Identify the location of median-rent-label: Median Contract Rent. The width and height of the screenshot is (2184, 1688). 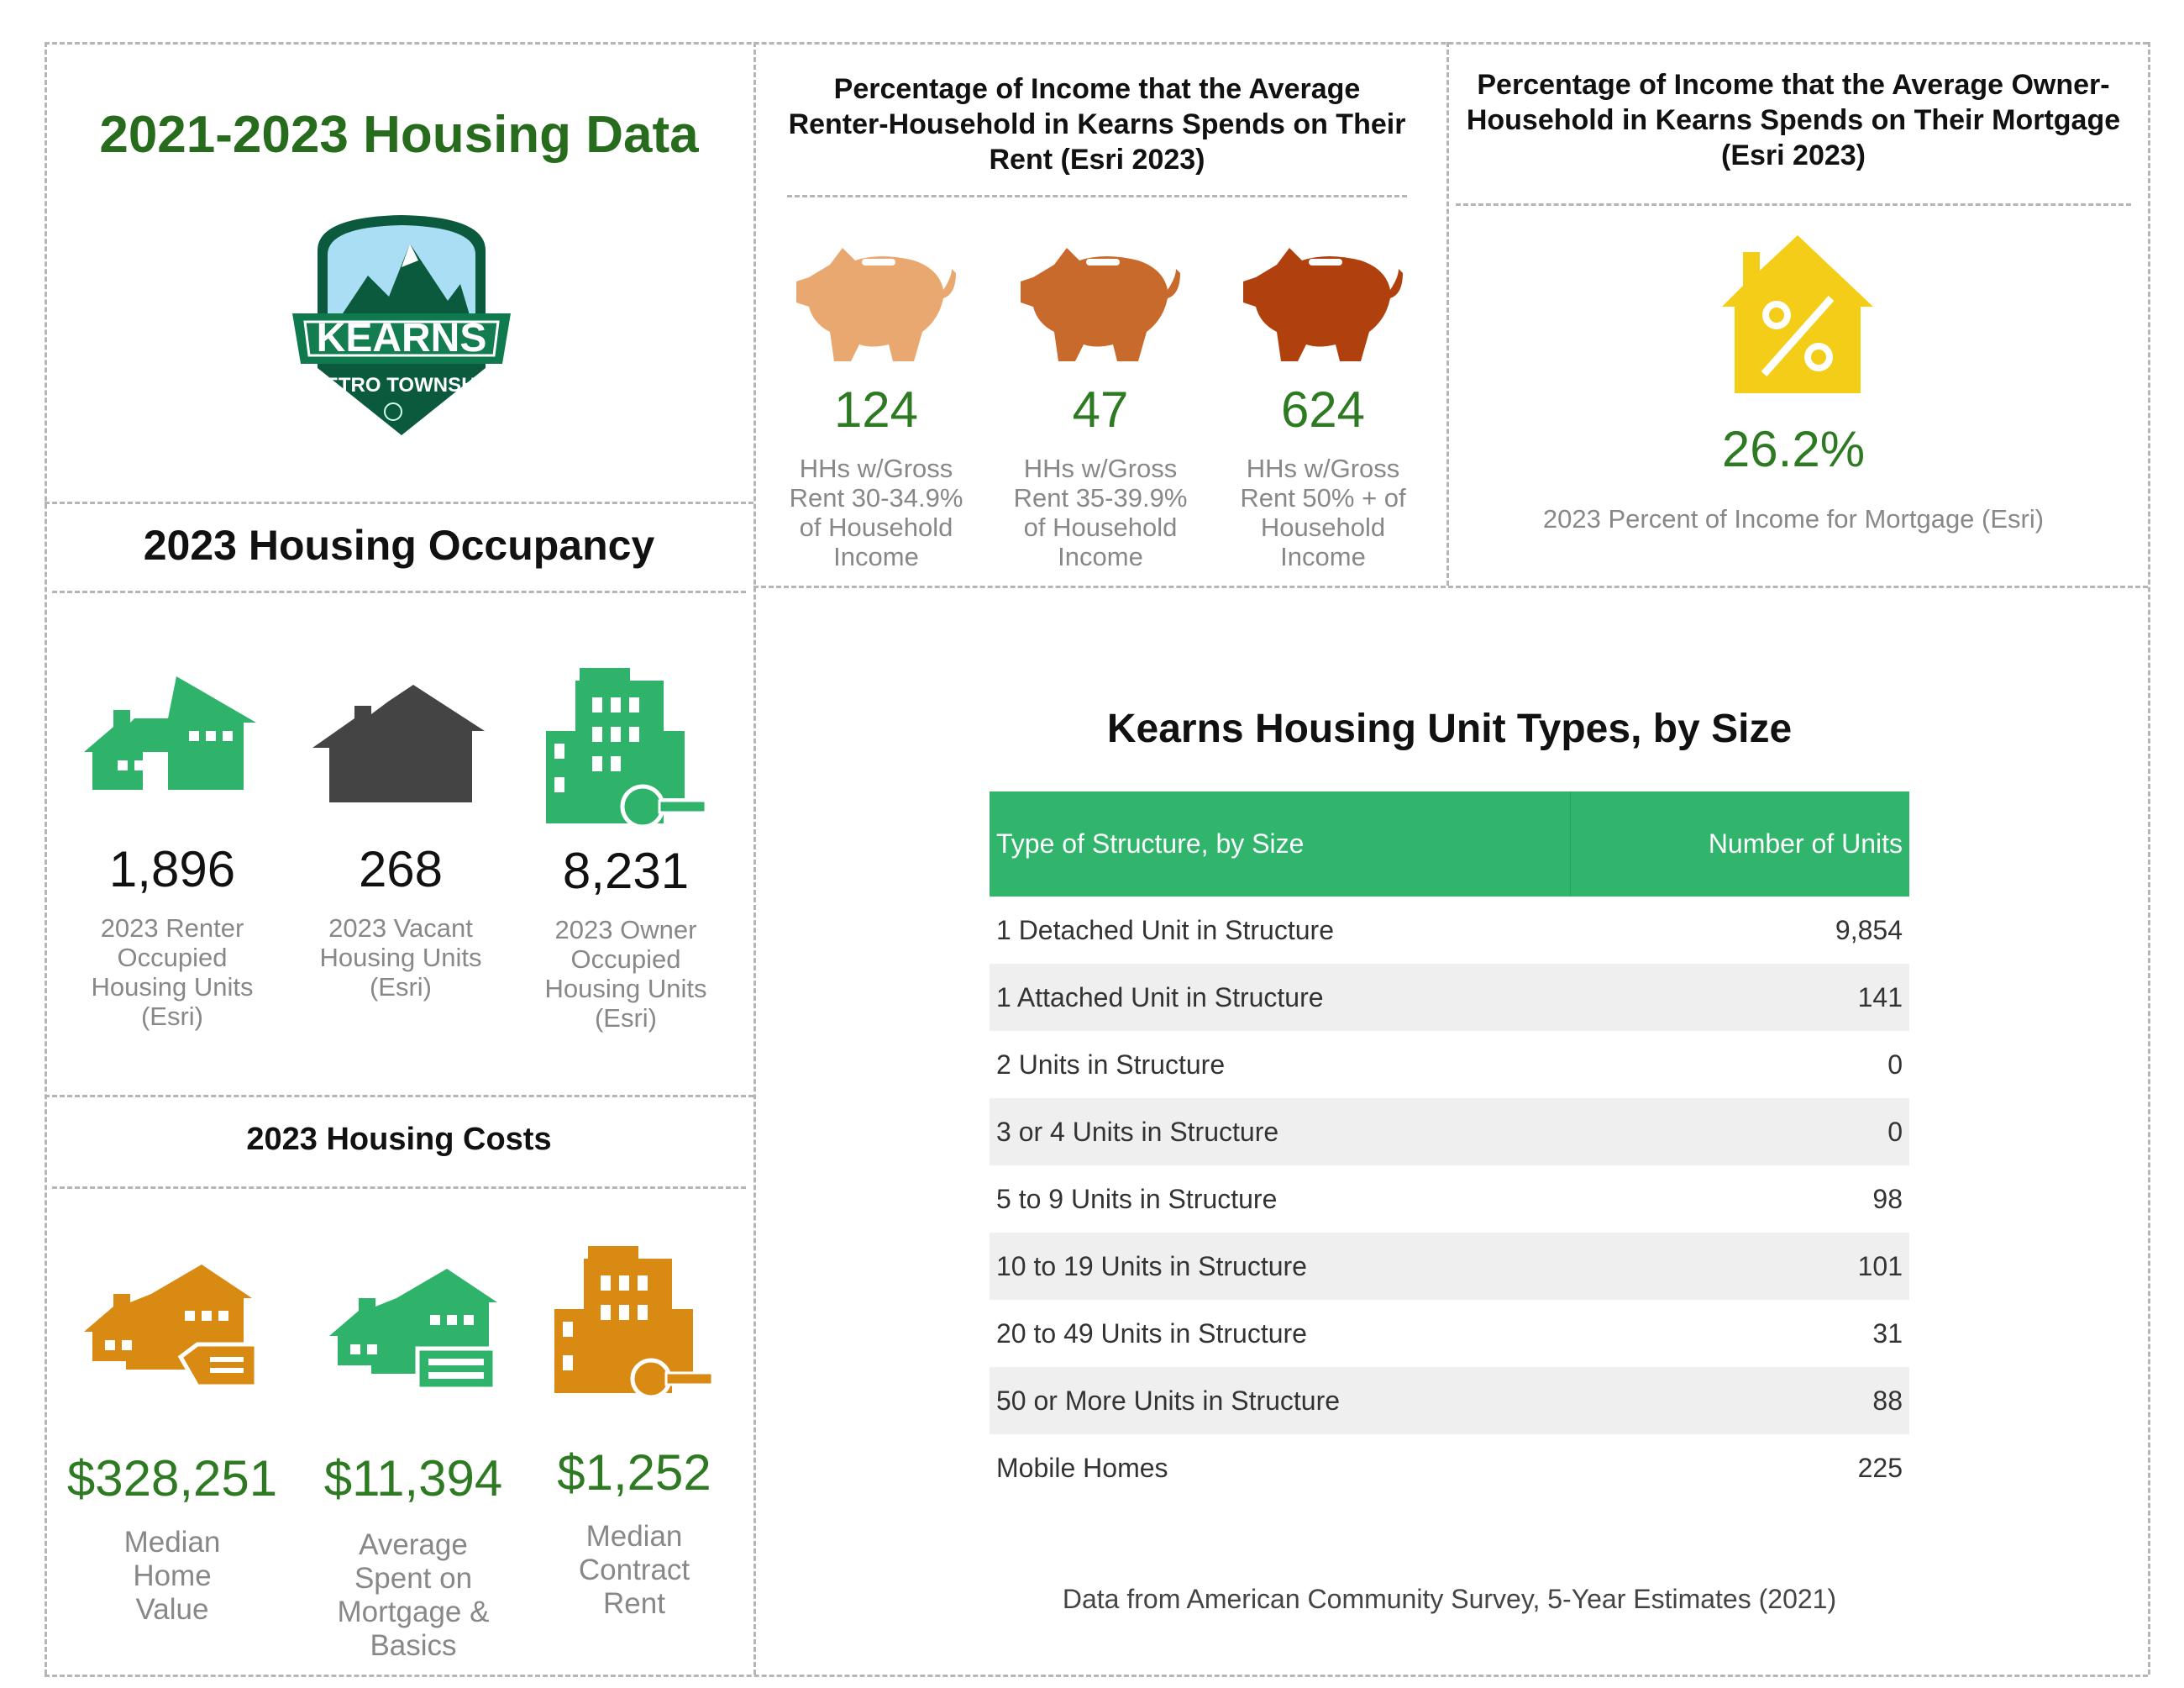
(634, 1570).